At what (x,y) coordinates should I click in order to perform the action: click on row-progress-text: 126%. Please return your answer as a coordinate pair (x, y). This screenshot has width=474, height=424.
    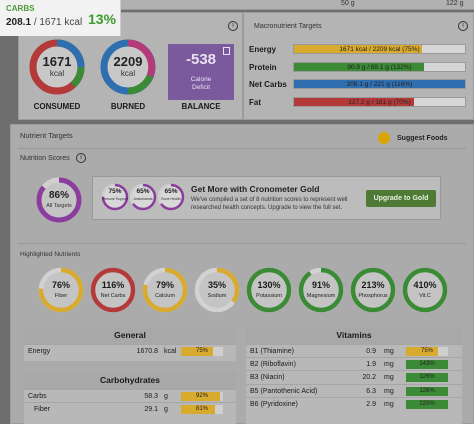
    Looking at the image, I should click on (427, 377).